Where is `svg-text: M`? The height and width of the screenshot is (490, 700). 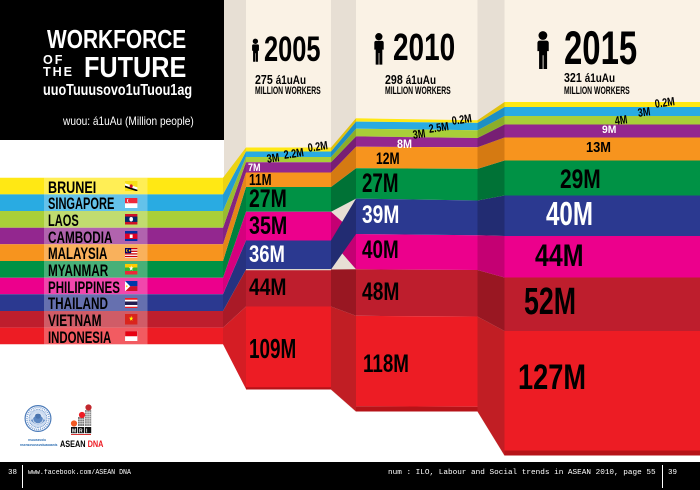 svg-text: M is located at coordinates (74, 432).